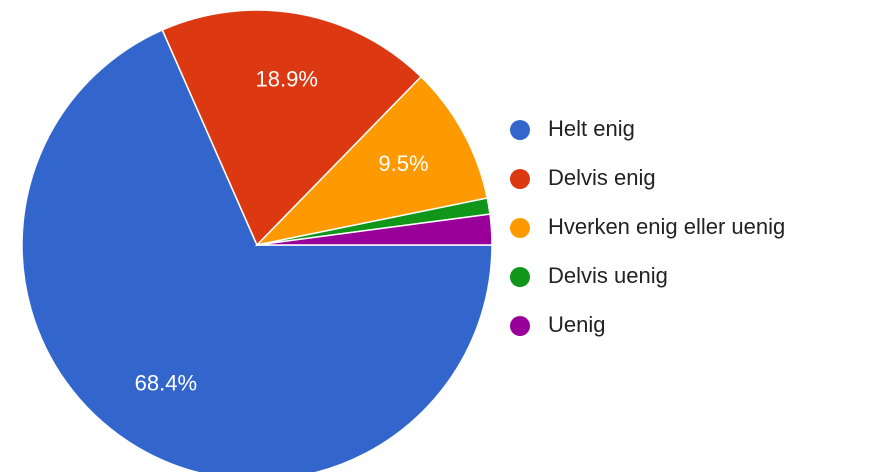 The width and height of the screenshot is (893, 472). What do you see at coordinates (403, 163) in the screenshot?
I see `slice-label: 9.5%` at bounding box center [403, 163].